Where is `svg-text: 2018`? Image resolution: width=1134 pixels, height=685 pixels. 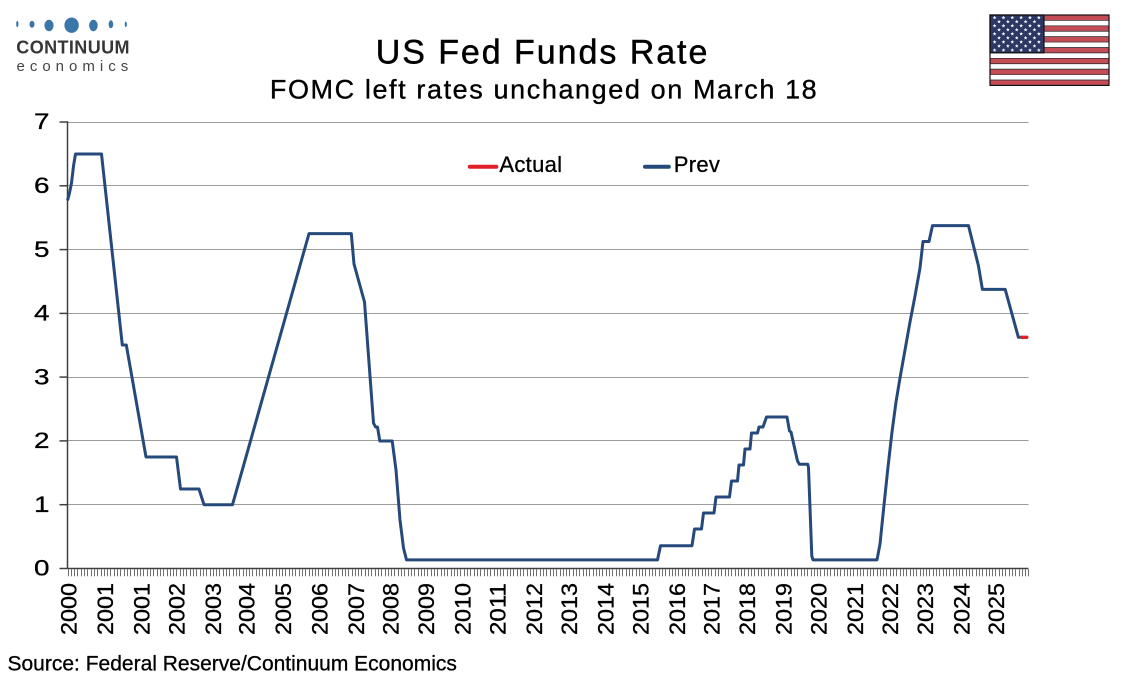
svg-text: 2018 is located at coordinates (747, 609).